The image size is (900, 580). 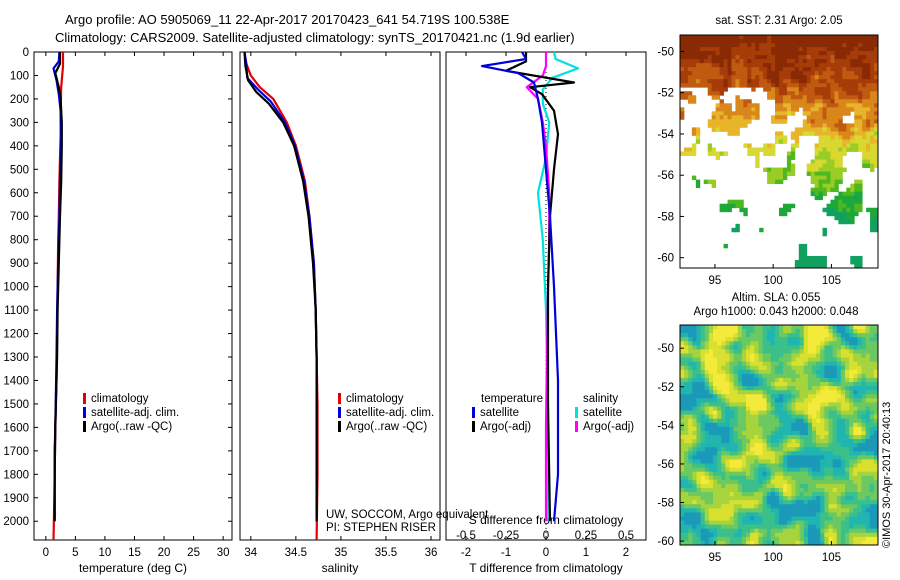 What do you see at coordinates (381, 528) in the screenshot?
I see `credit-line2: PI: STEPHEN RISER` at bounding box center [381, 528].